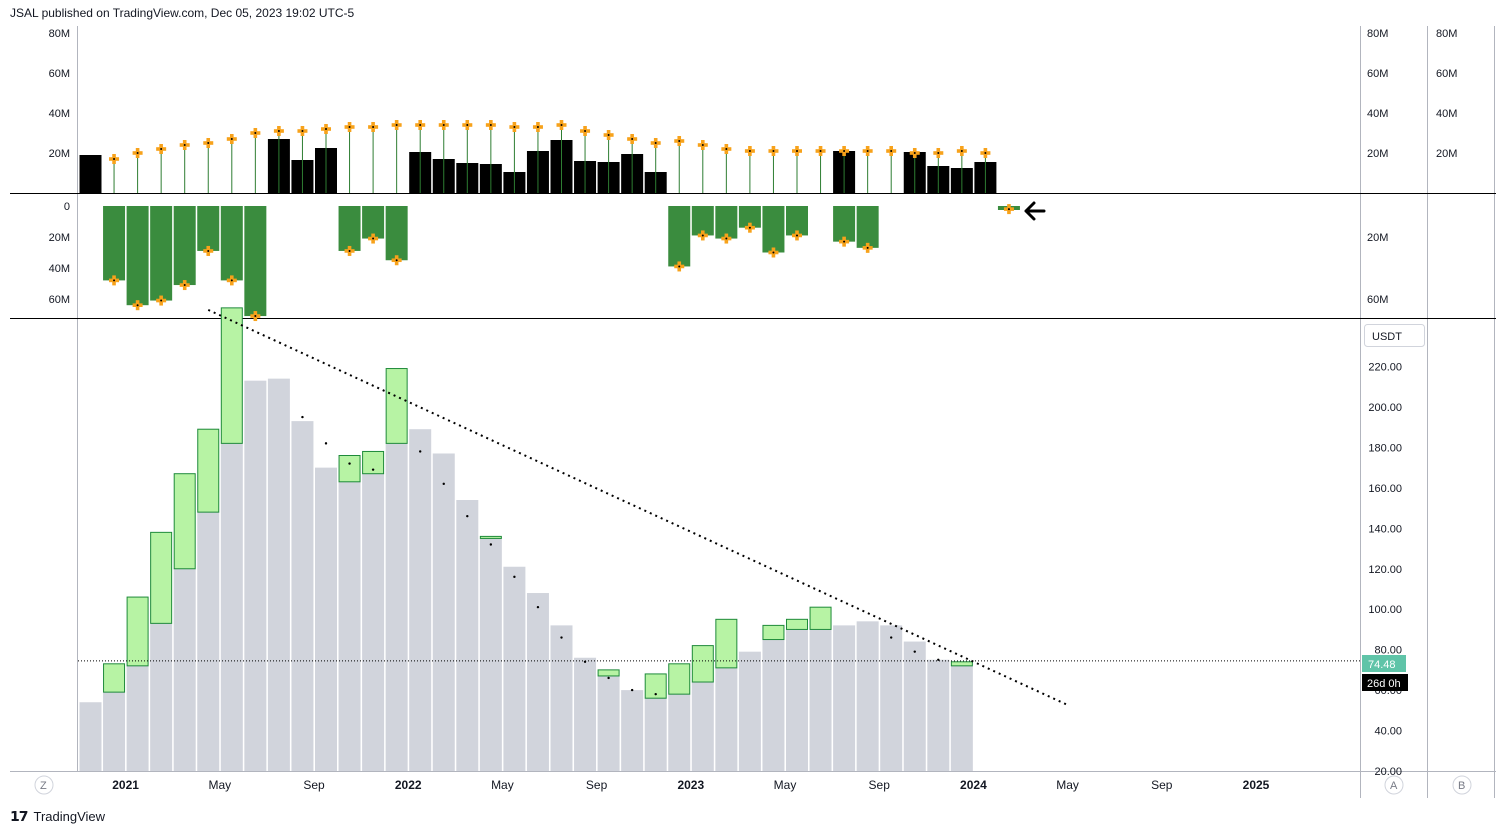 This screenshot has height=834, width=1506. I want to click on x-tick: 2021, so click(125, 785).